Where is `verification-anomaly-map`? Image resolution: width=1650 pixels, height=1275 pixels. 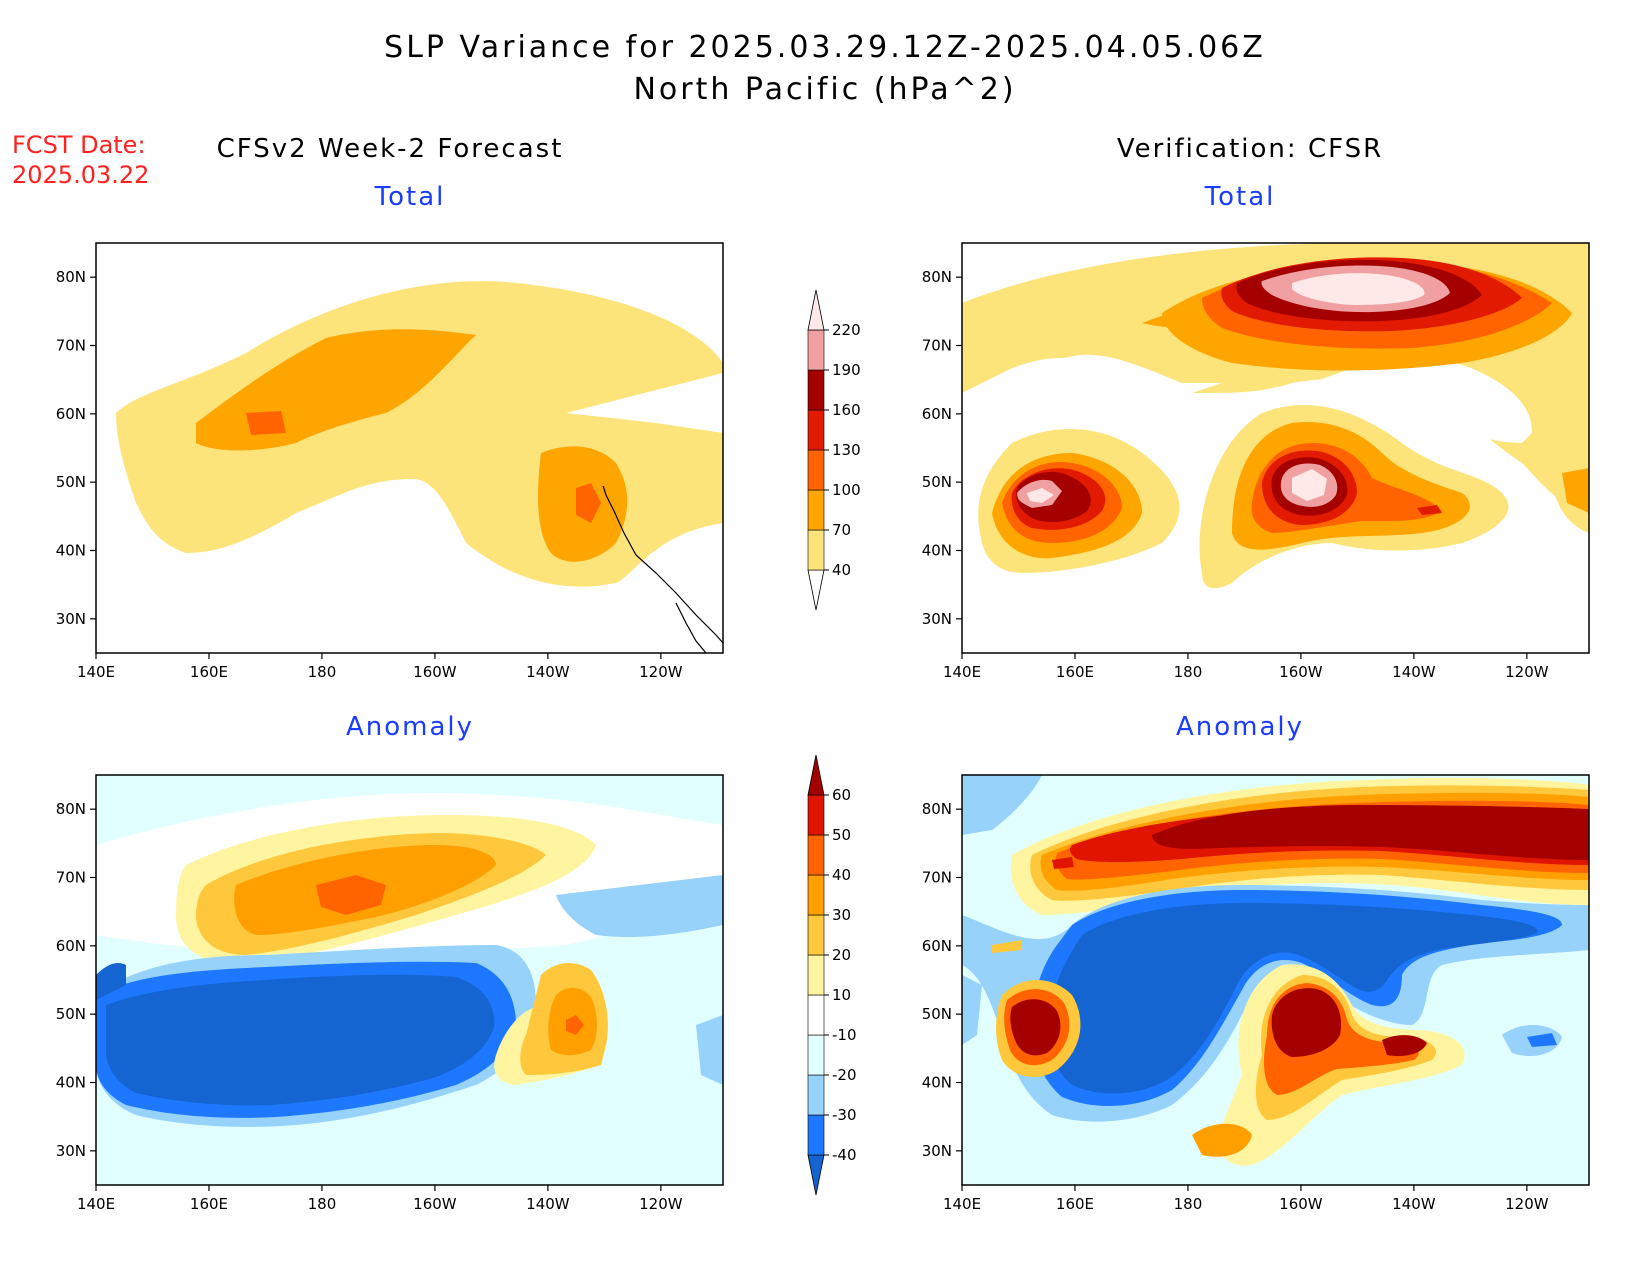
verification-anomaly-map is located at coordinates (1275, 980).